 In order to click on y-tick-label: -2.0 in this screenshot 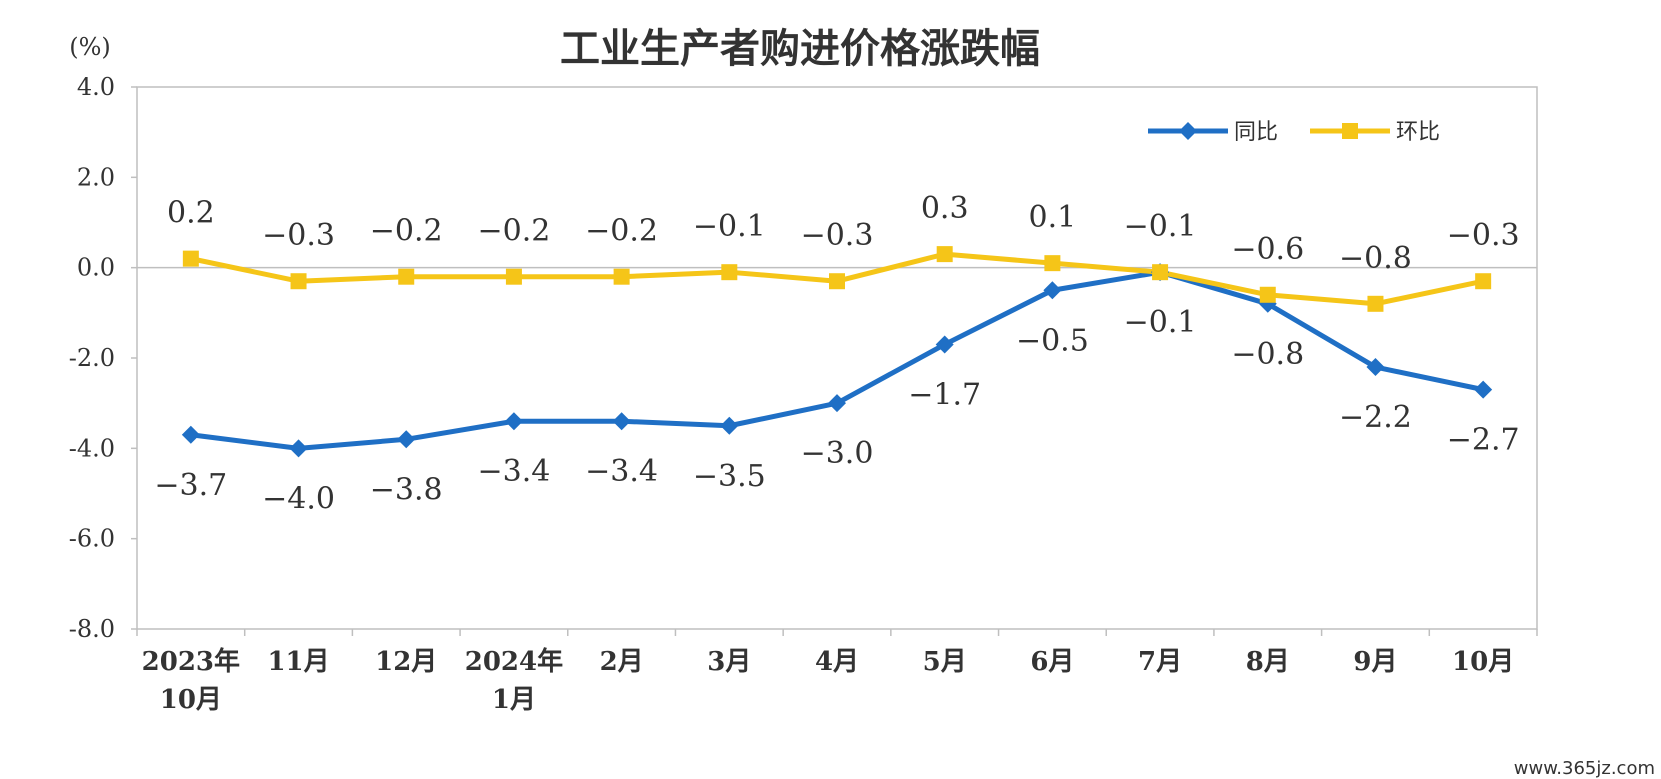, I will do `click(92, 358)`.